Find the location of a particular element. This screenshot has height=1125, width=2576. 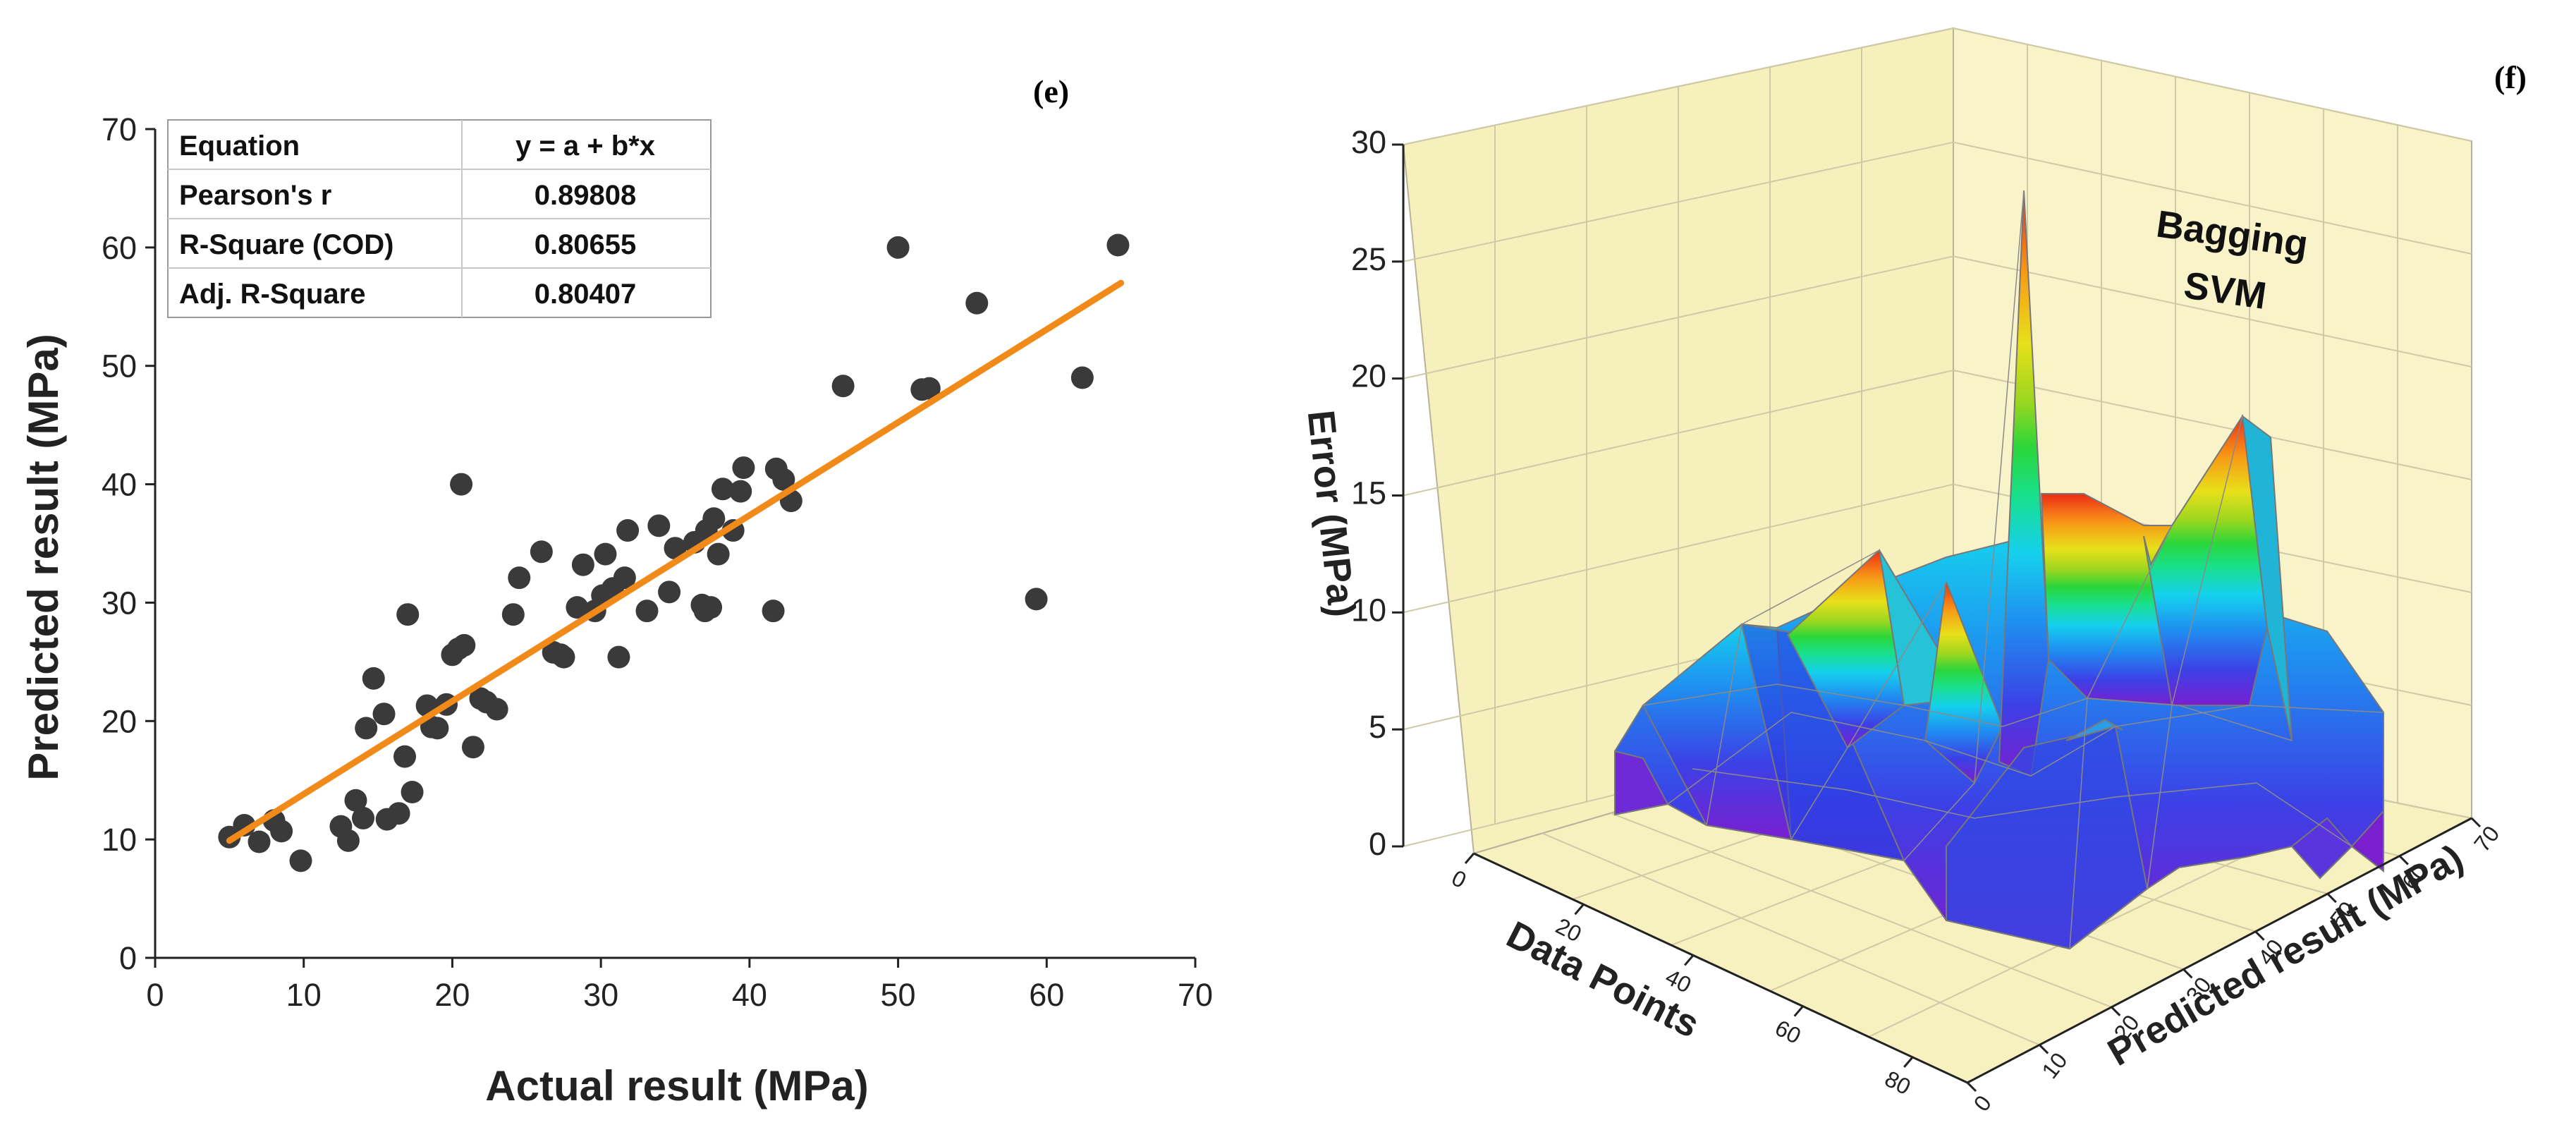

stats-value-equation: y = a + b*x is located at coordinates (585, 146).